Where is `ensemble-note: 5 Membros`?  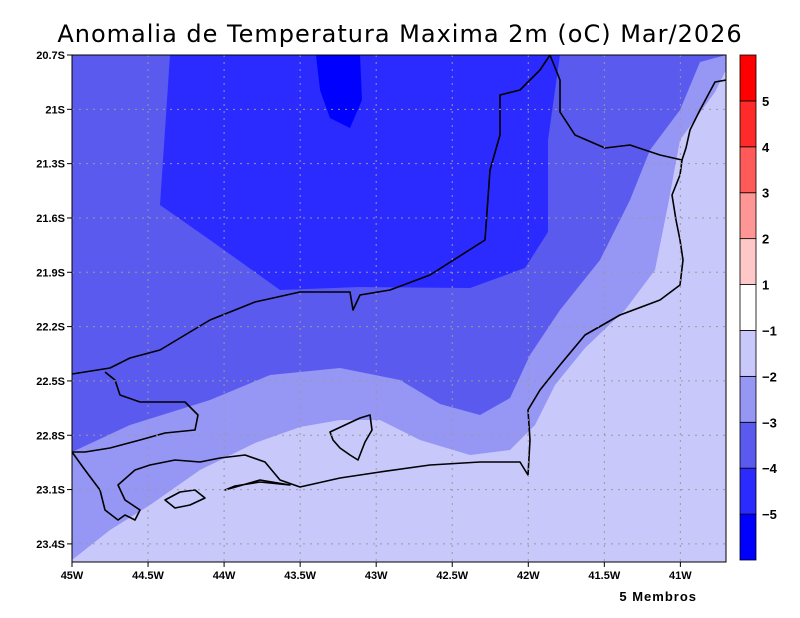
ensemble-note: 5 Membros is located at coordinates (658, 596).